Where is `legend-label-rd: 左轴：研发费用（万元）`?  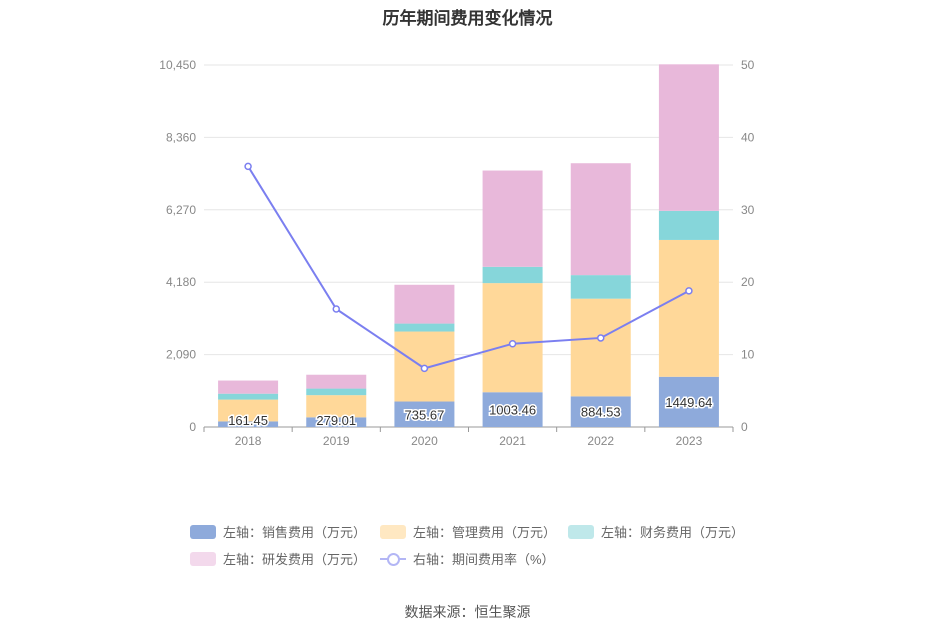 legend-label-rd: 左轴：研发费用（万元） is located at coordinates (295, 559).